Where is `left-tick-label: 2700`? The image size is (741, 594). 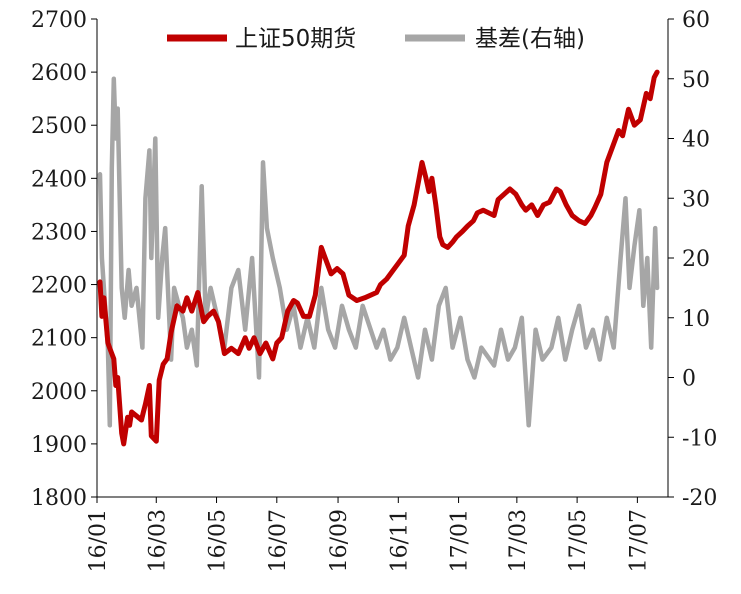 left-tick-label: 2700 is located at coordinates (59, 20).